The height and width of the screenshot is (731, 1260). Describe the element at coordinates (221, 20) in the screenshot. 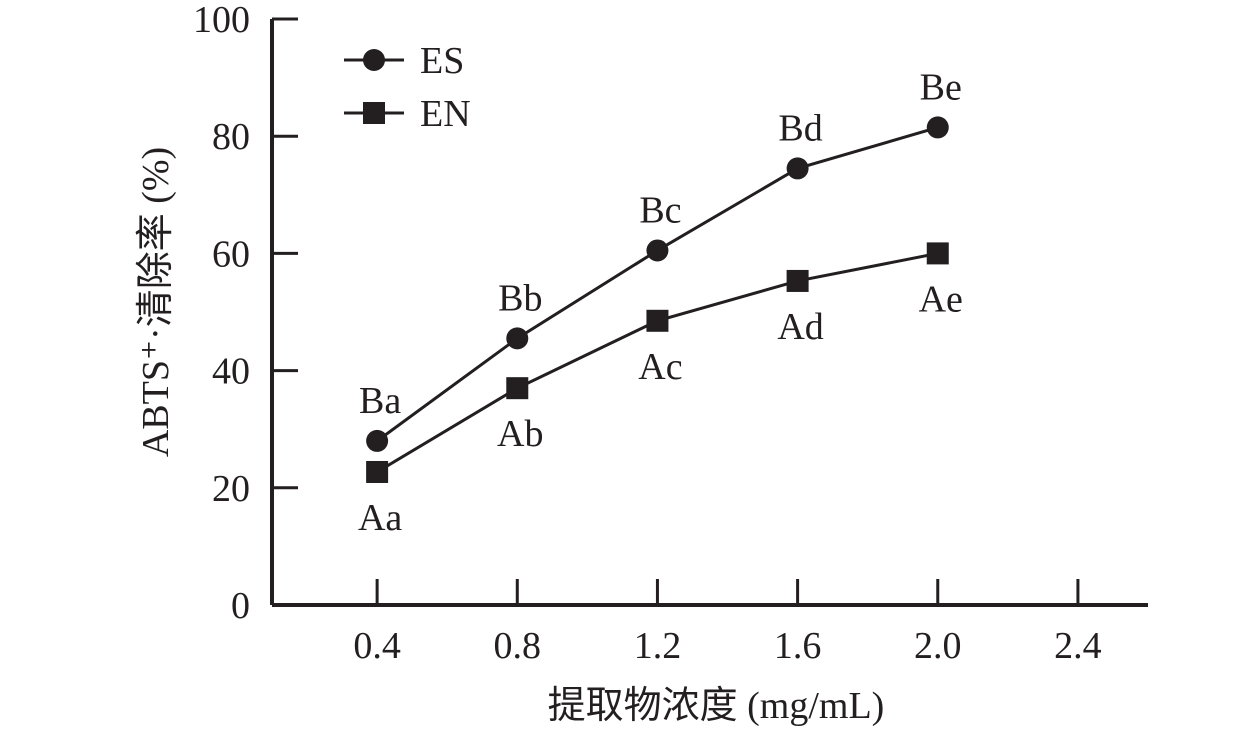

I see `y-tick-label: 100` at that location.